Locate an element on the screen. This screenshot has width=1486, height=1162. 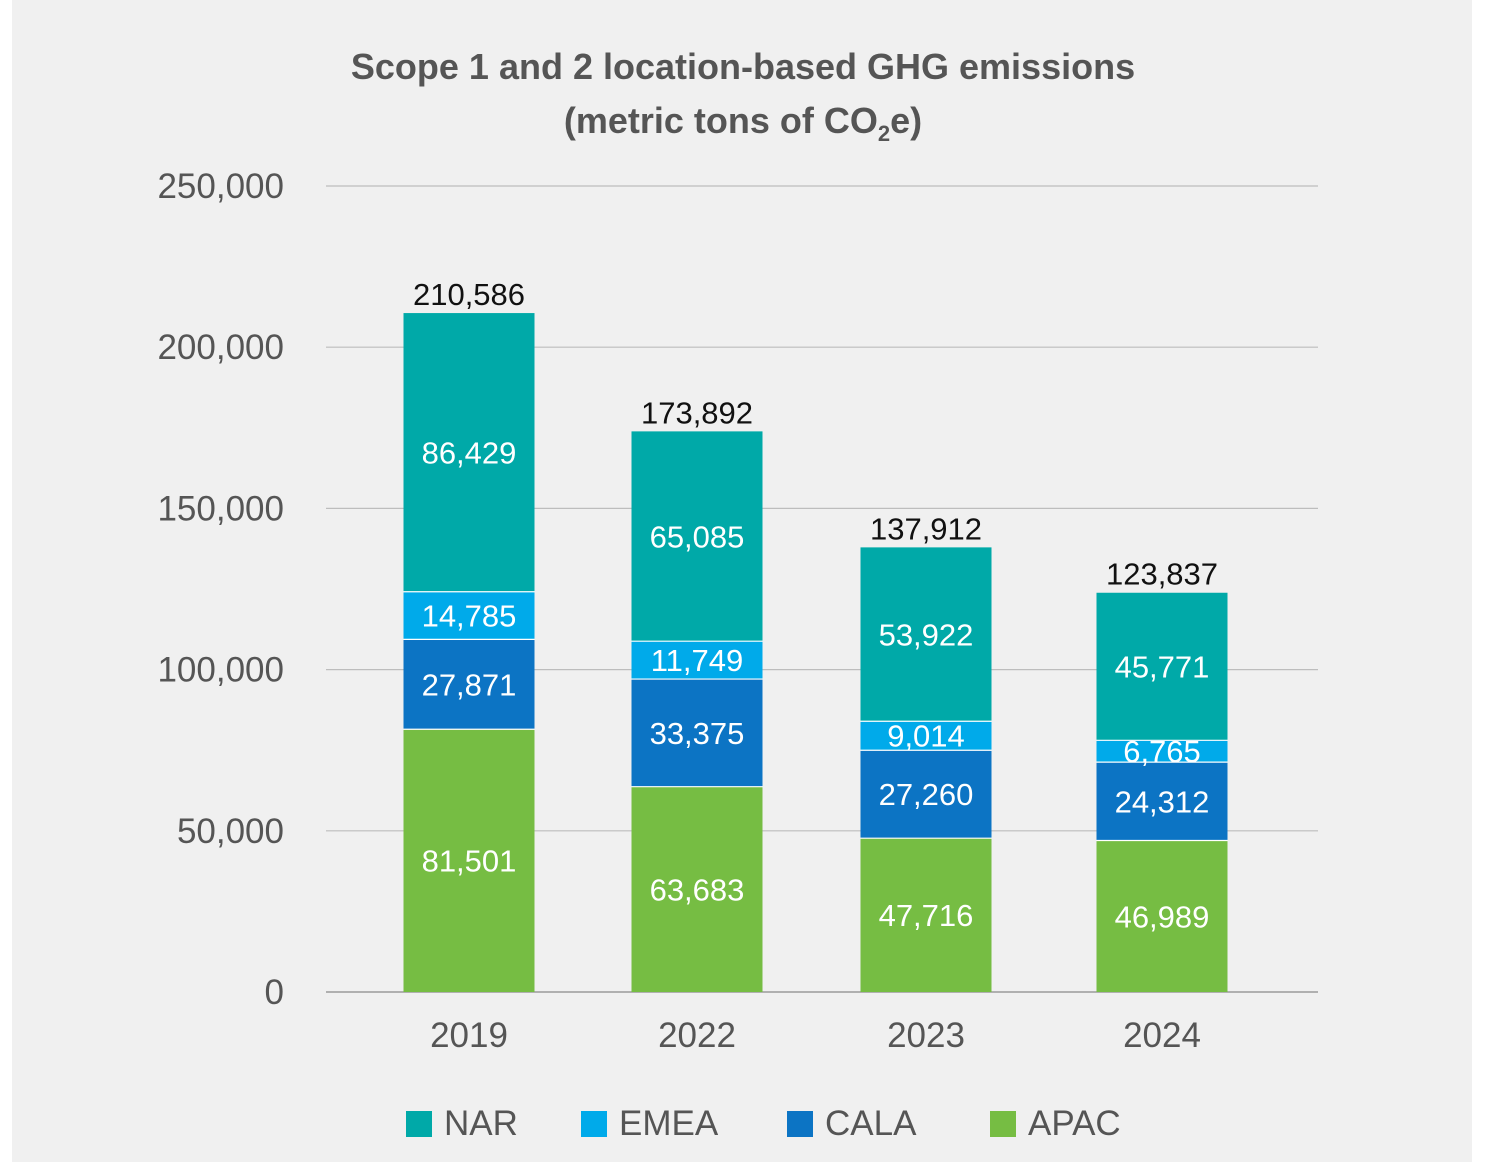
x-tick-label: 2019 is located at coordinates (469, 1035).